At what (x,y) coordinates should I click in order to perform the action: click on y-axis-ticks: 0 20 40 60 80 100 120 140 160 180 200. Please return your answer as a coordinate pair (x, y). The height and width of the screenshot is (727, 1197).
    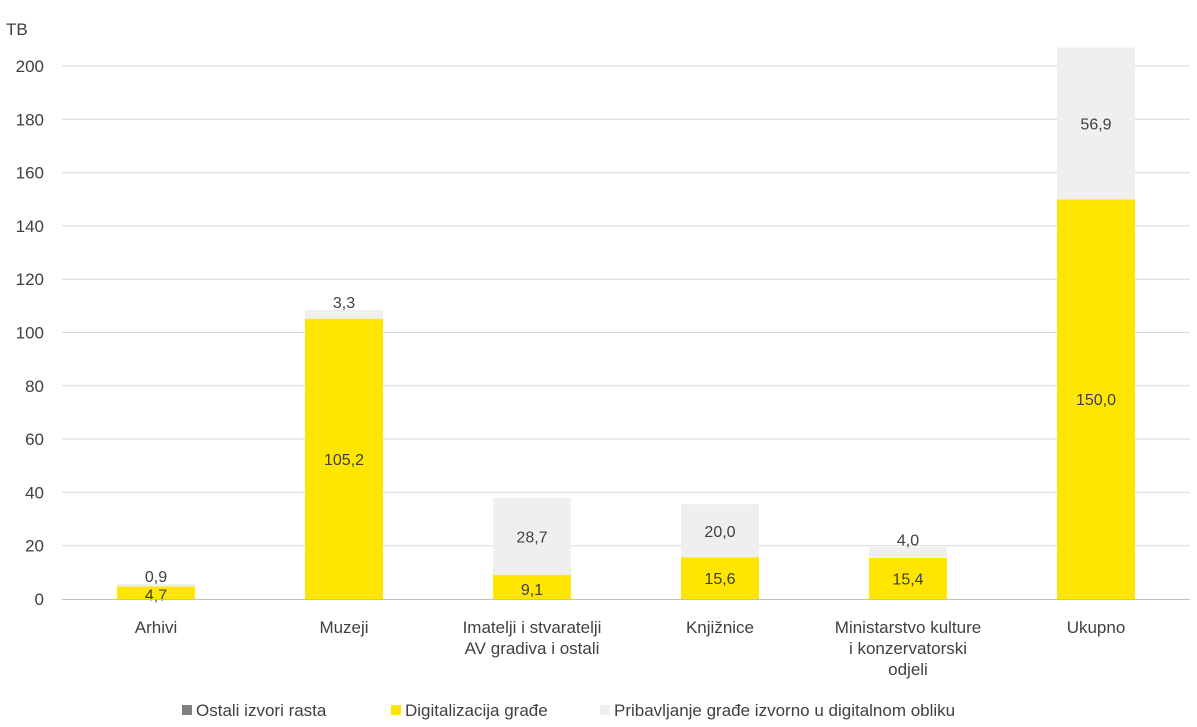
    Looking at the image, I should click on (30, 333).